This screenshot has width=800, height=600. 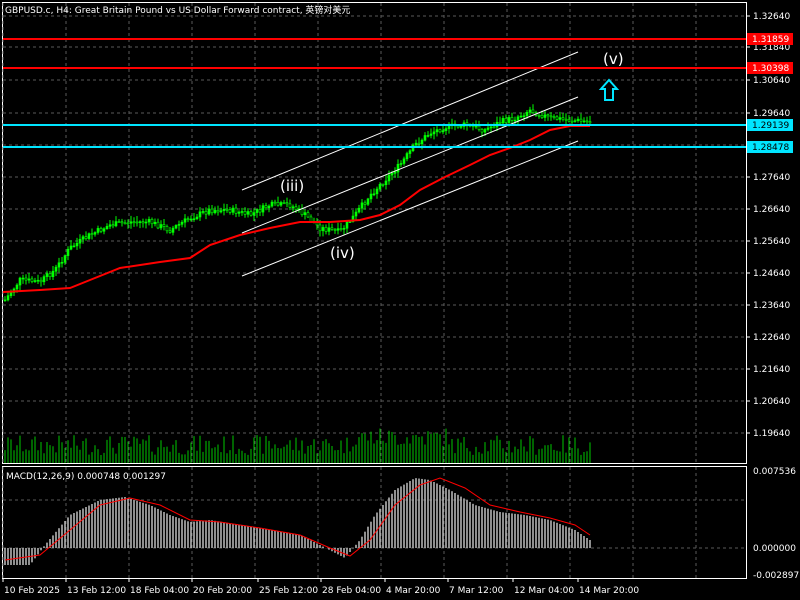 I want to click on price-tag-red-upper-text: 1.31859, so click(x=770, y=40).